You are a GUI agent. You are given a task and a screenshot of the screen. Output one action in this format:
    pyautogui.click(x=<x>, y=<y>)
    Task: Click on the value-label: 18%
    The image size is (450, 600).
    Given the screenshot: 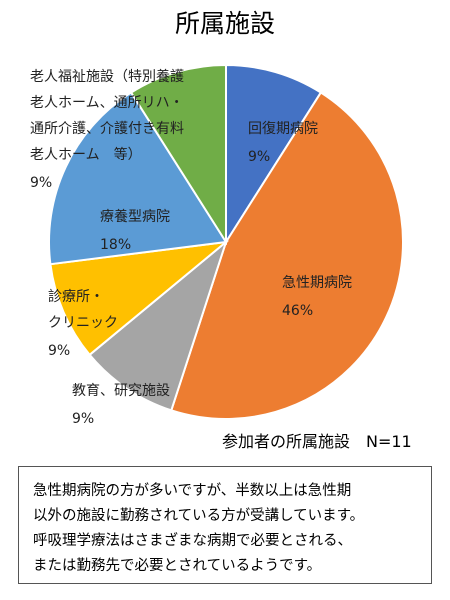 What is the action you would take?
    pyautogui.click(x=116, y=245)
    